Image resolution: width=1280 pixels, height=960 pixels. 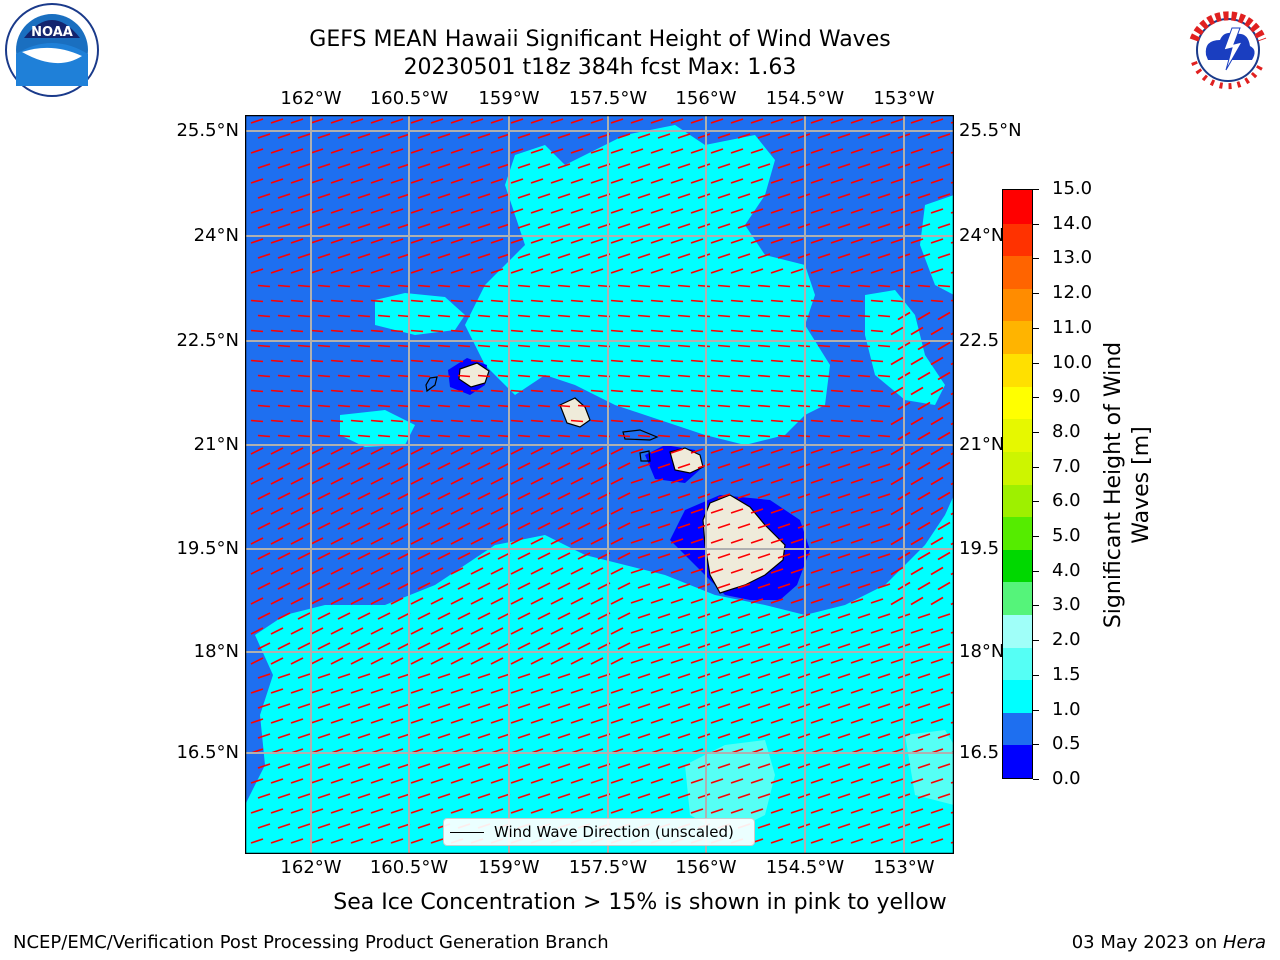 I want to click on axis-tick-label: 157.5°W, so click(x=608, y=98).